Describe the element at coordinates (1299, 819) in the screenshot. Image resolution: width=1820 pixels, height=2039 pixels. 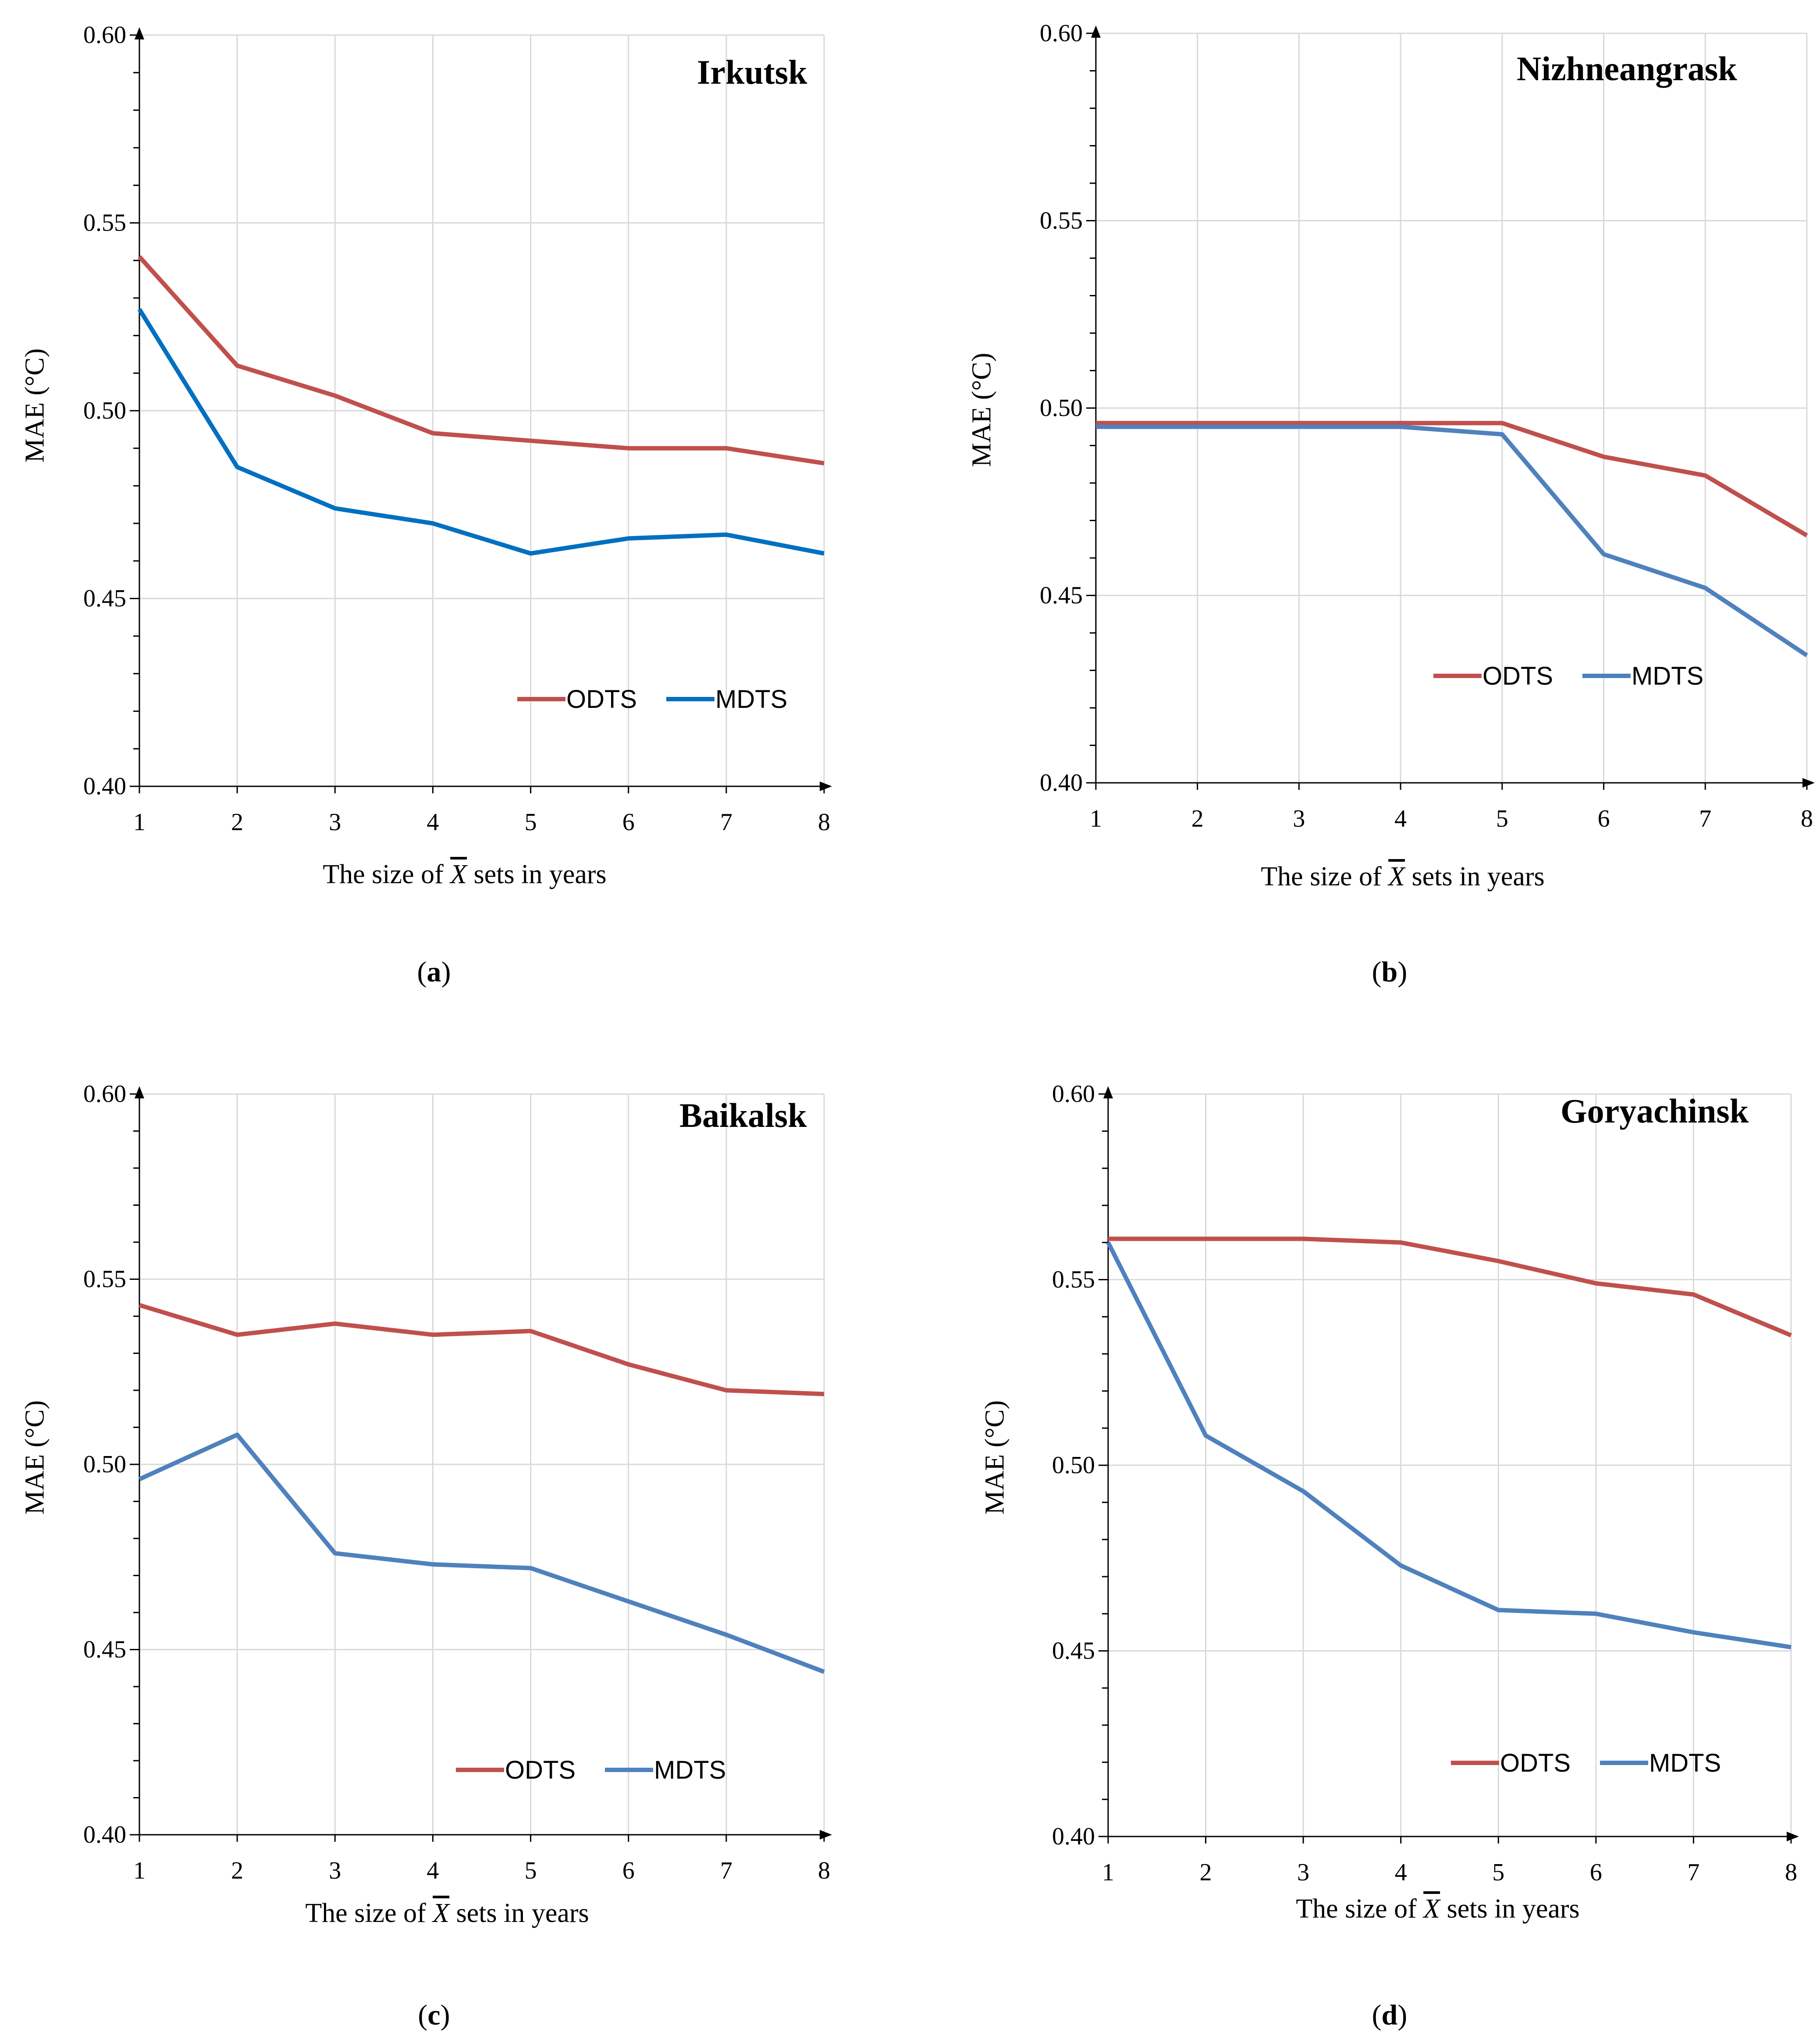
I see `x-tick-label-b-3: 3` at that location.